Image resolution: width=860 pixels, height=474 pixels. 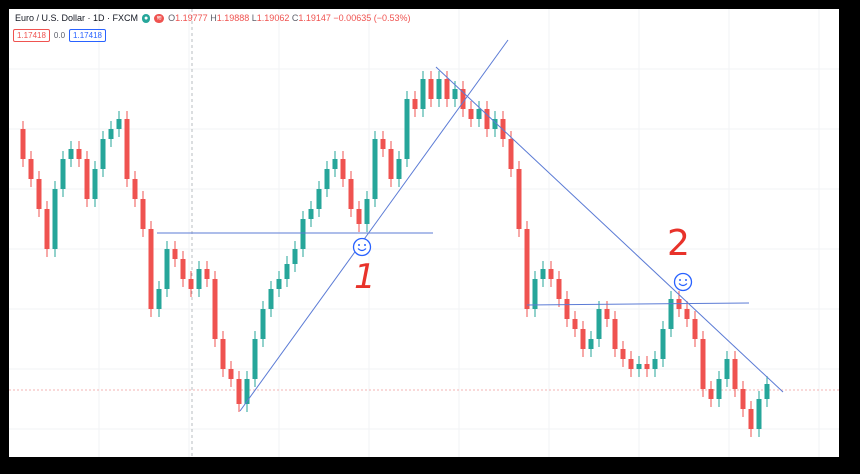 What do you see at coordinates (87, 35) in the screenshot?
I see `buy-price-button: 1.17418` at bounding box center [87, 35].